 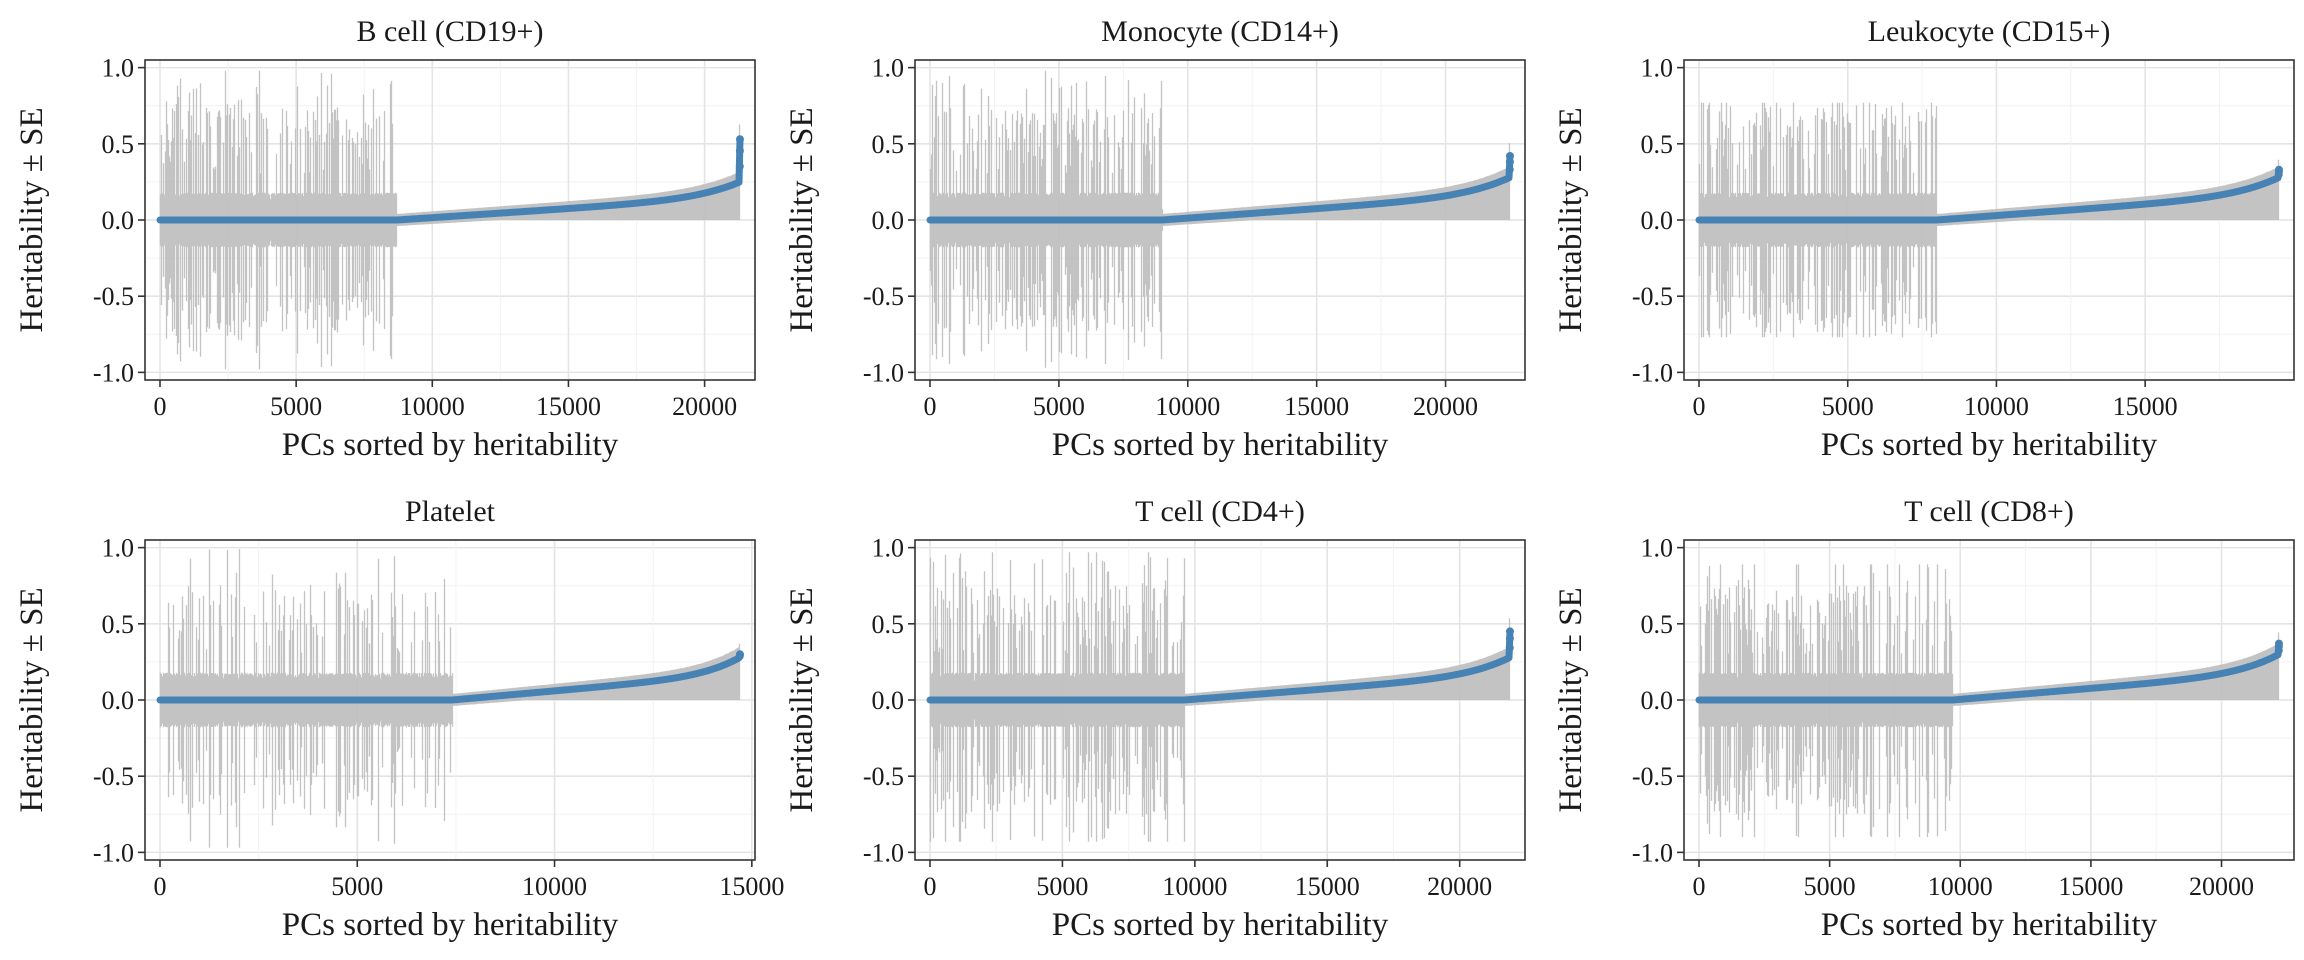 I want to click on panel-title: B cell (CD19+), so click(x=450, y=31).